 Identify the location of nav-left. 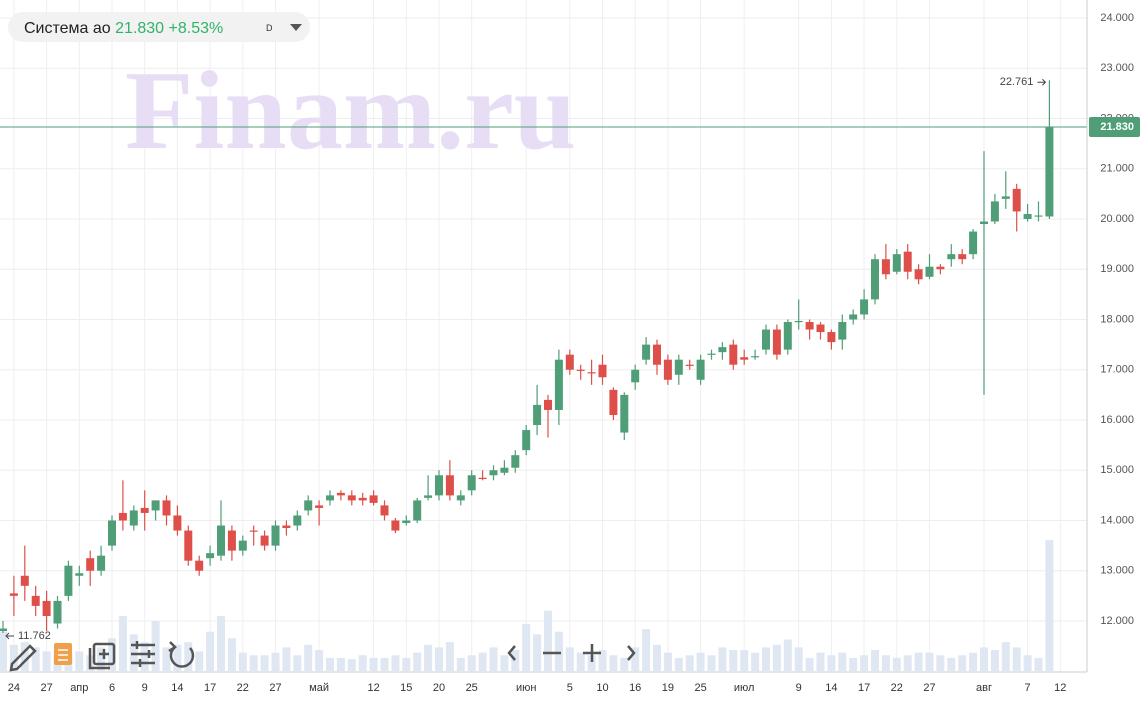
(511, 653).